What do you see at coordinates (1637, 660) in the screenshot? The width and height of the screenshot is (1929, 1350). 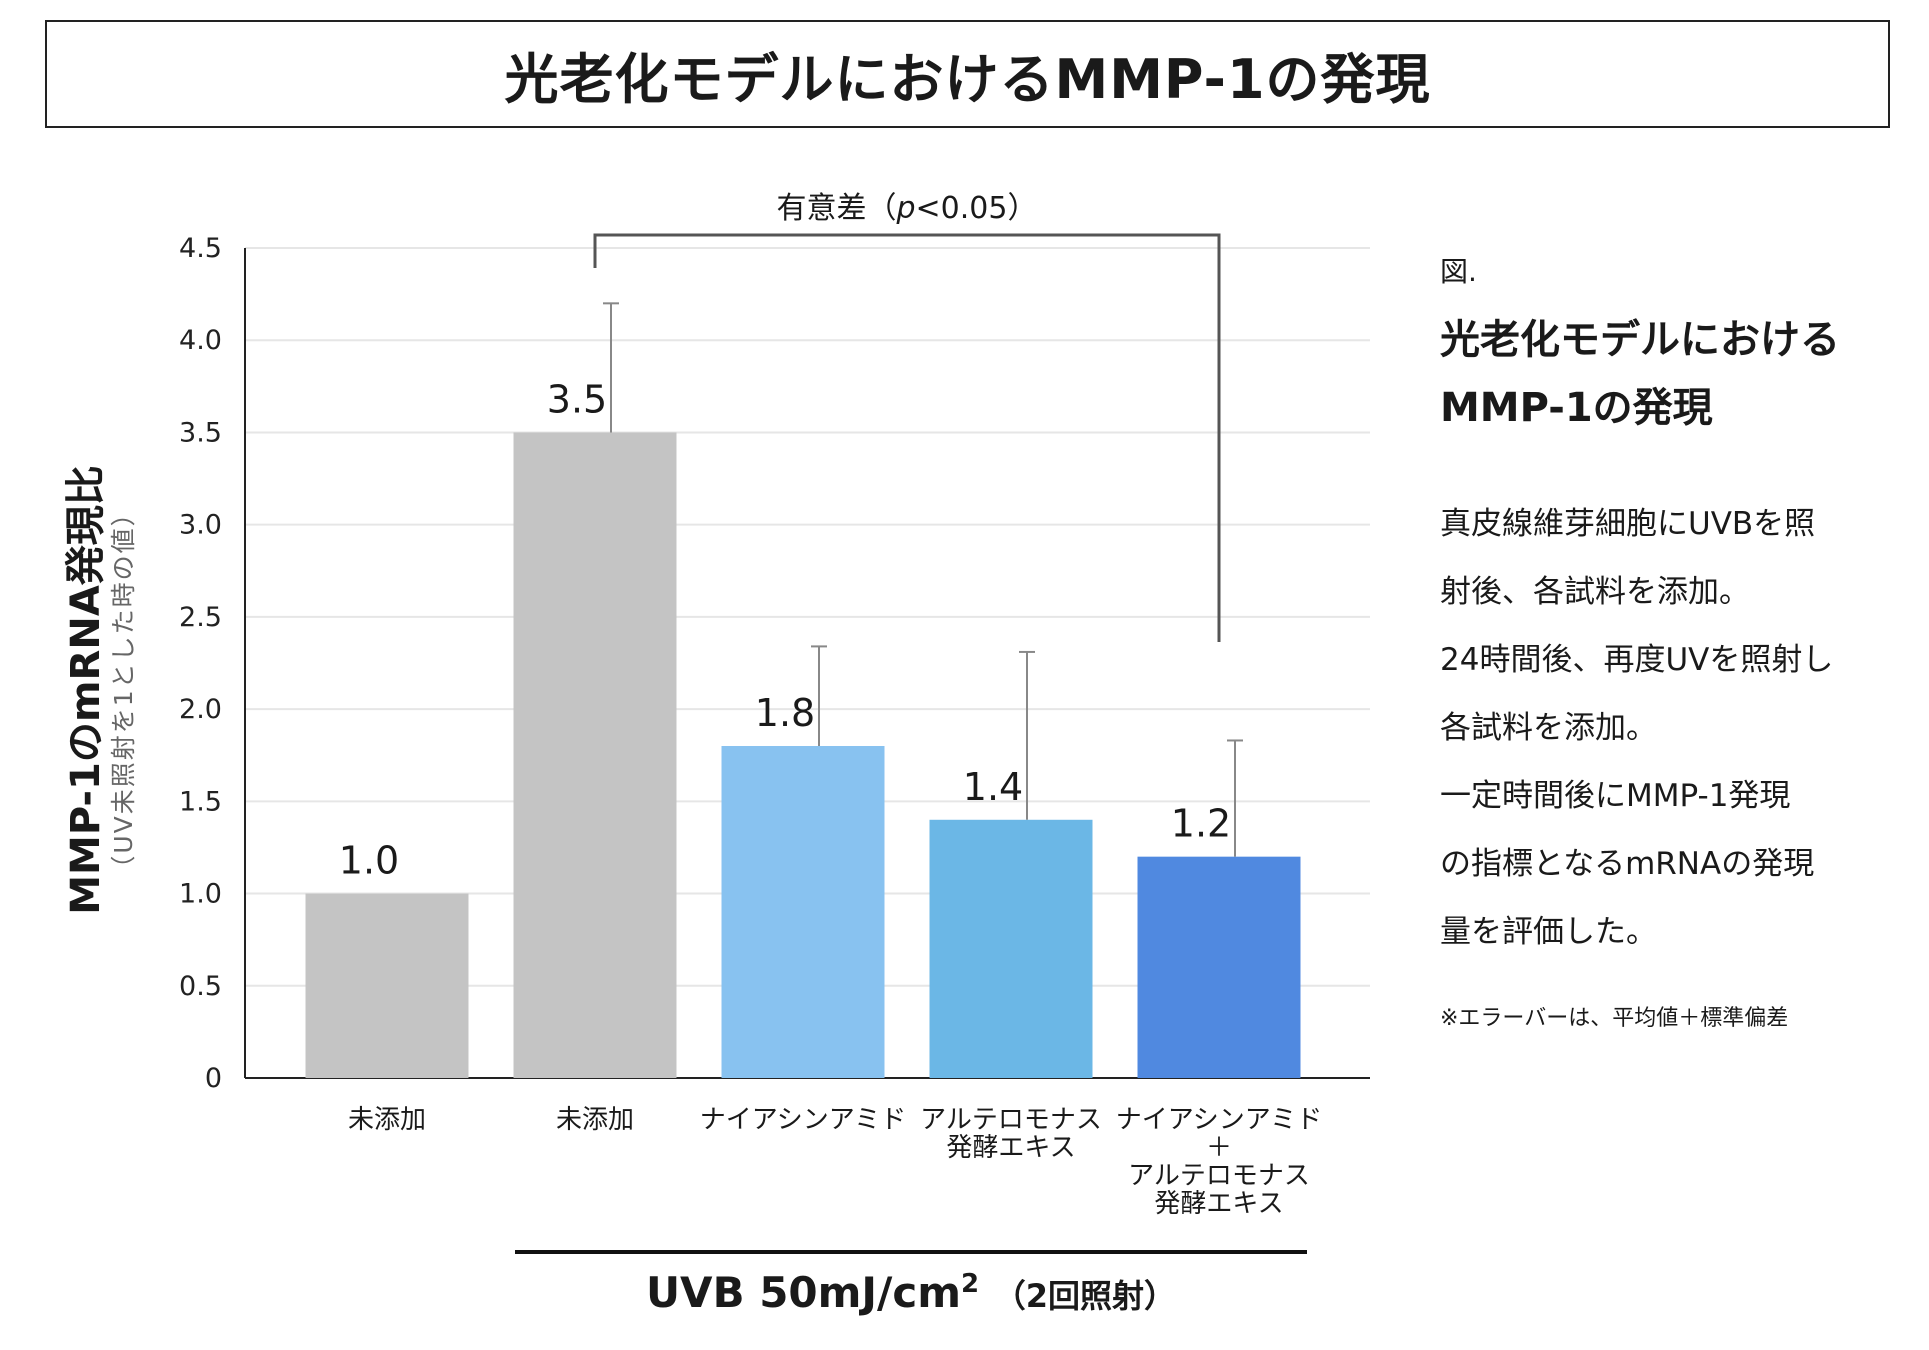 I see `description-line: 24時間後、再度UVを照射し` at bounding box center [1637, 660].